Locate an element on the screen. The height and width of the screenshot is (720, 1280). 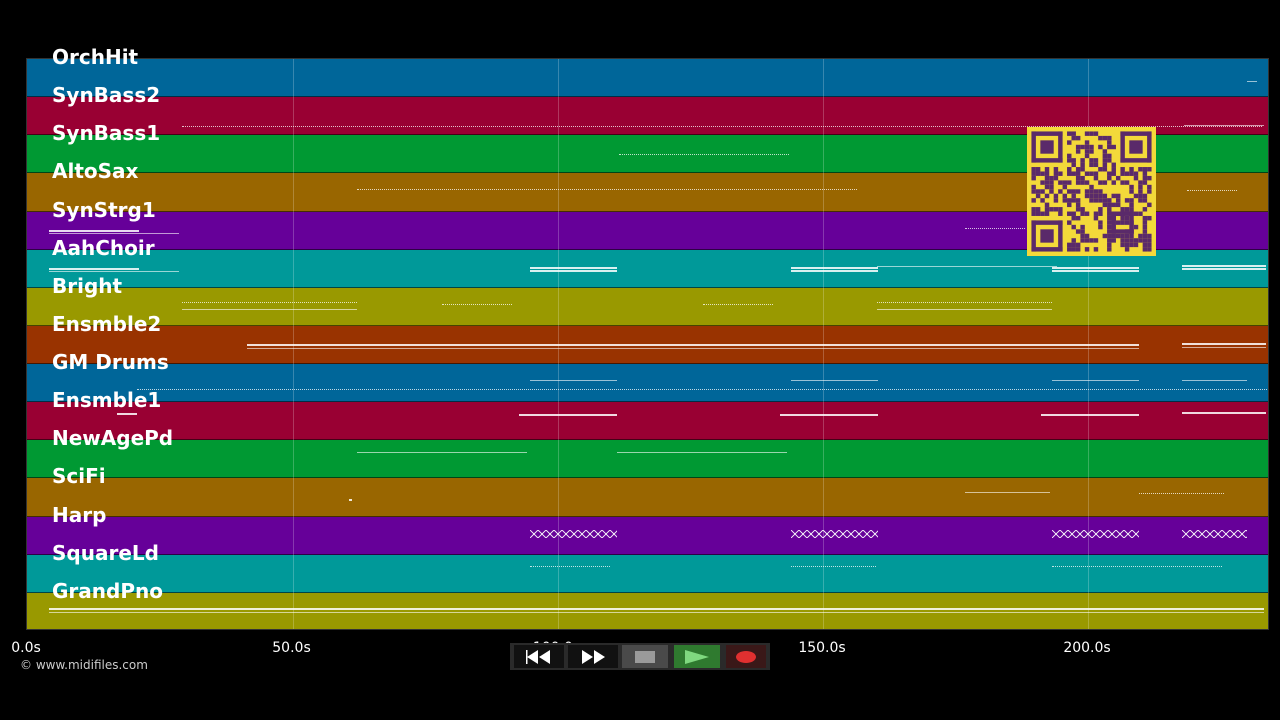
play-icon is located at coordinates (697, 656).